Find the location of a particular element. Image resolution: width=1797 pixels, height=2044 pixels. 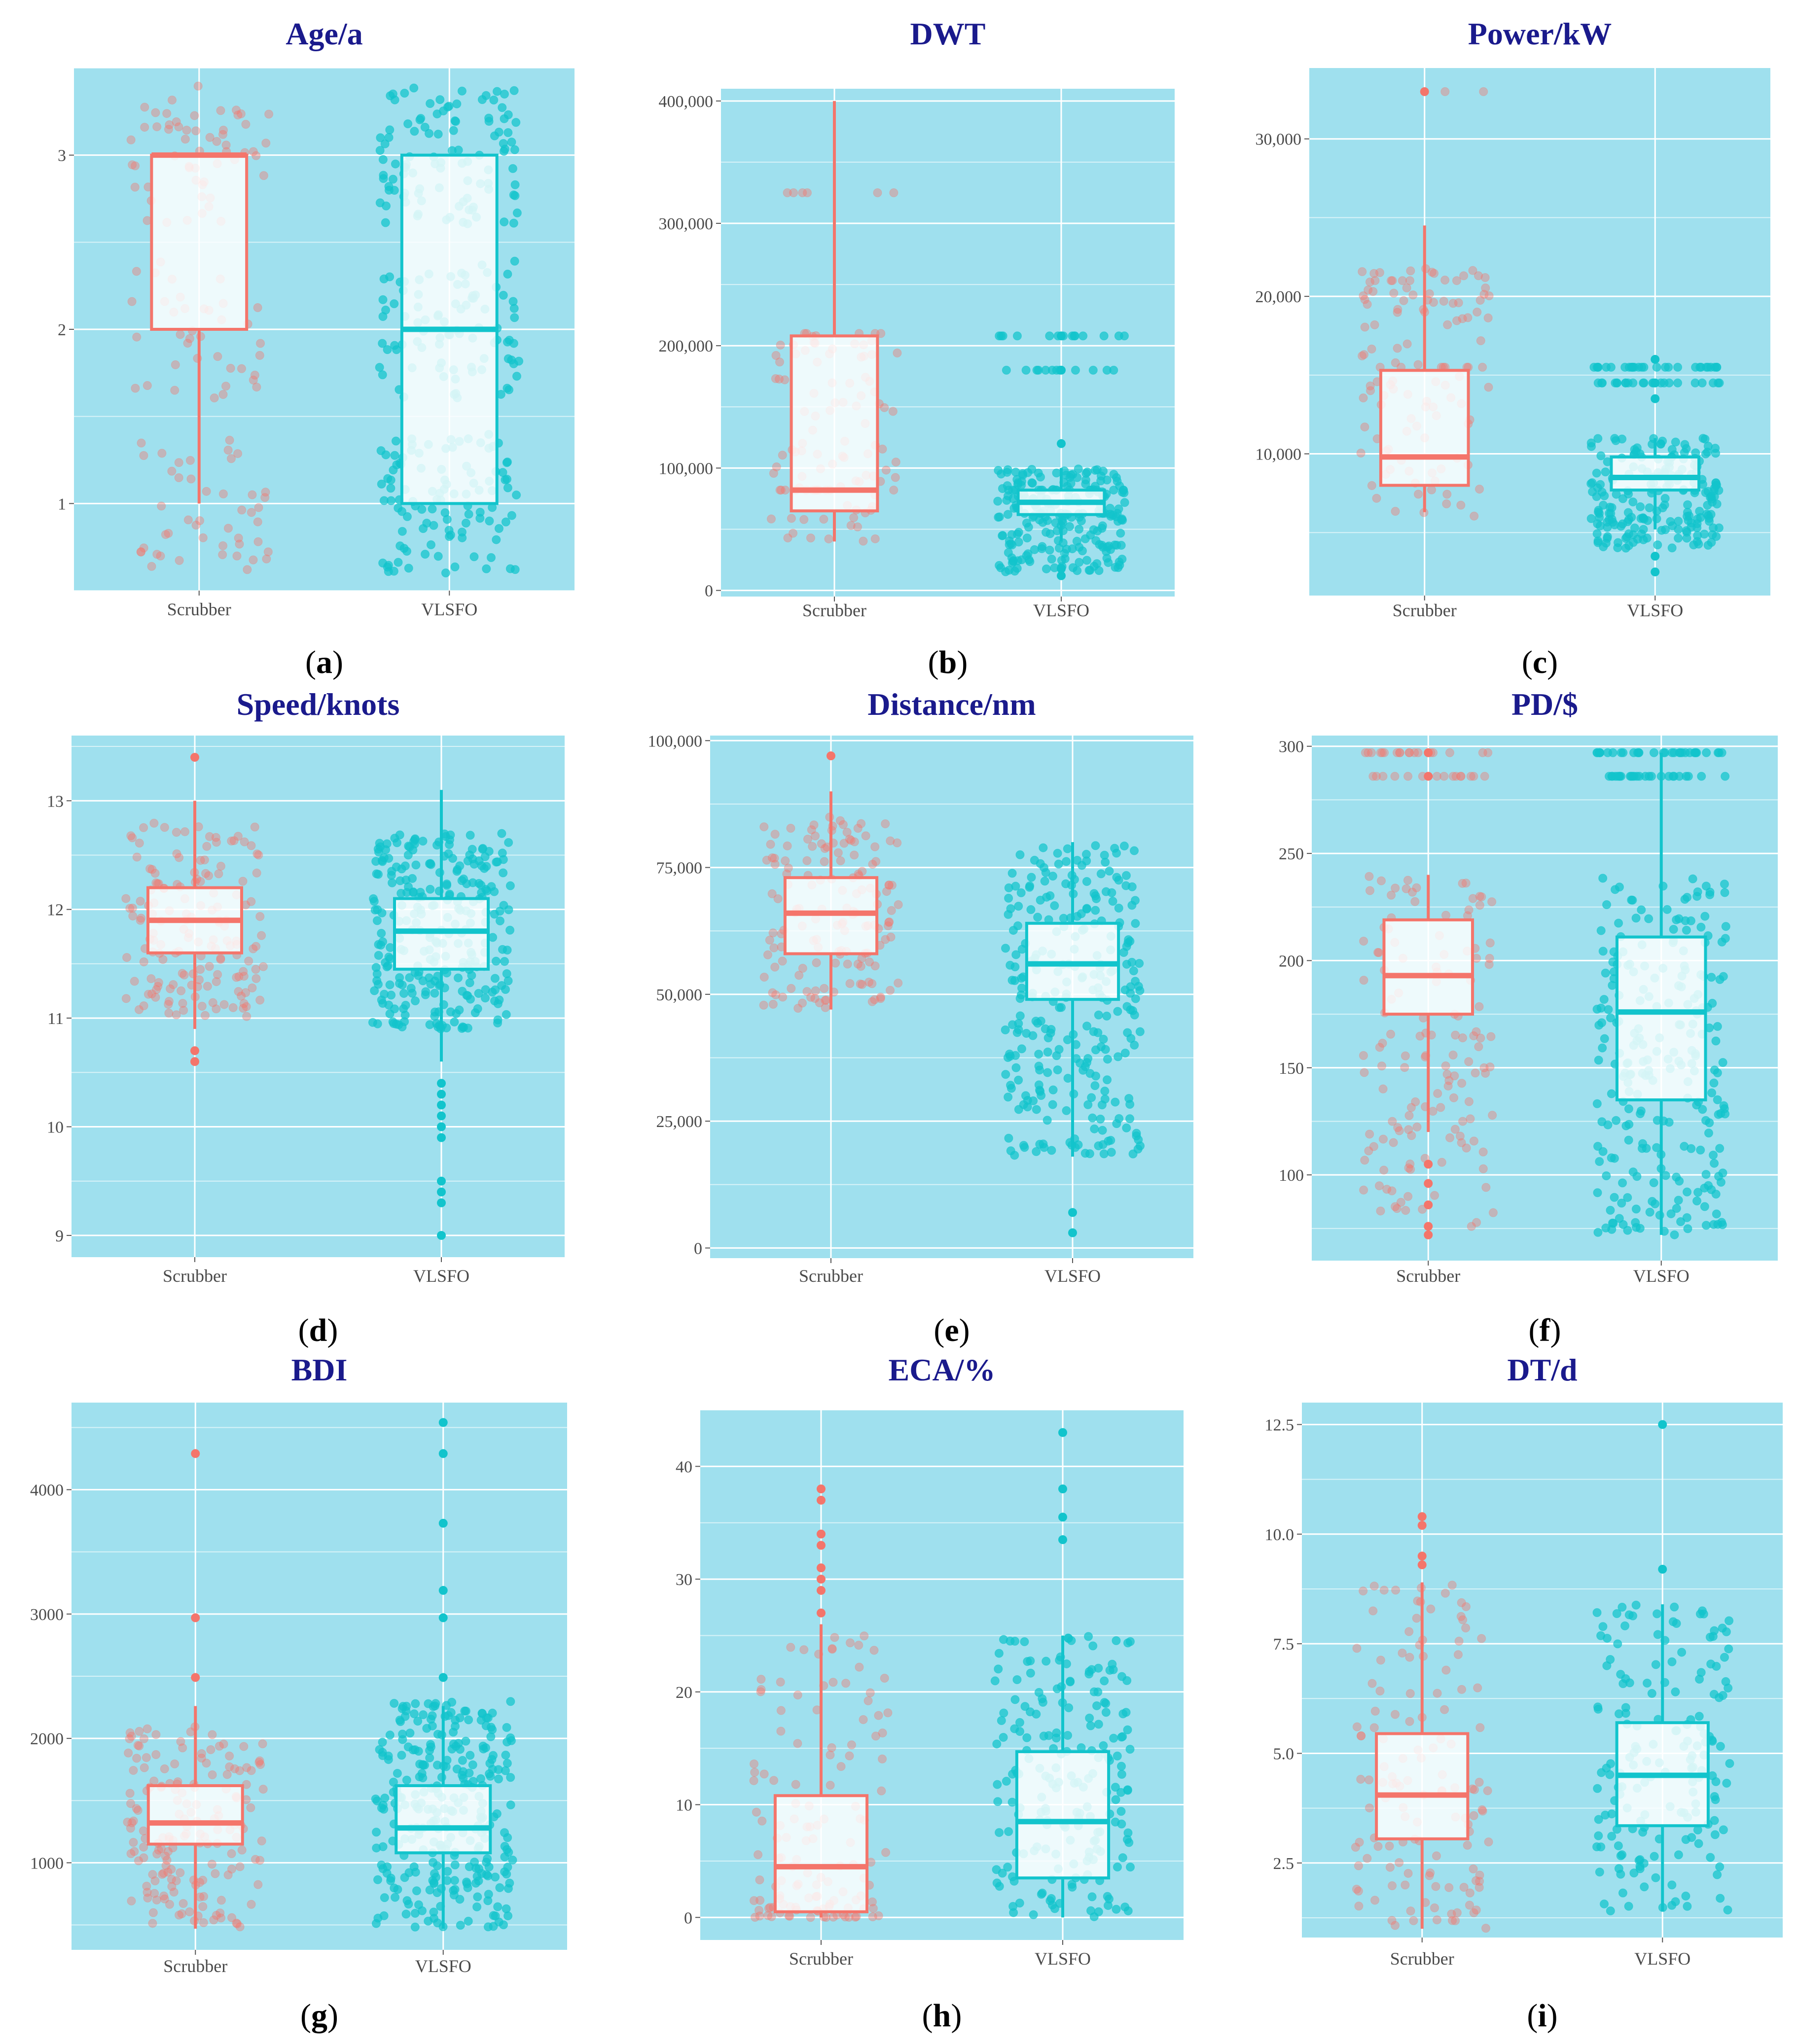

panel-caption: (e) is located at coordinates (952, 1330).